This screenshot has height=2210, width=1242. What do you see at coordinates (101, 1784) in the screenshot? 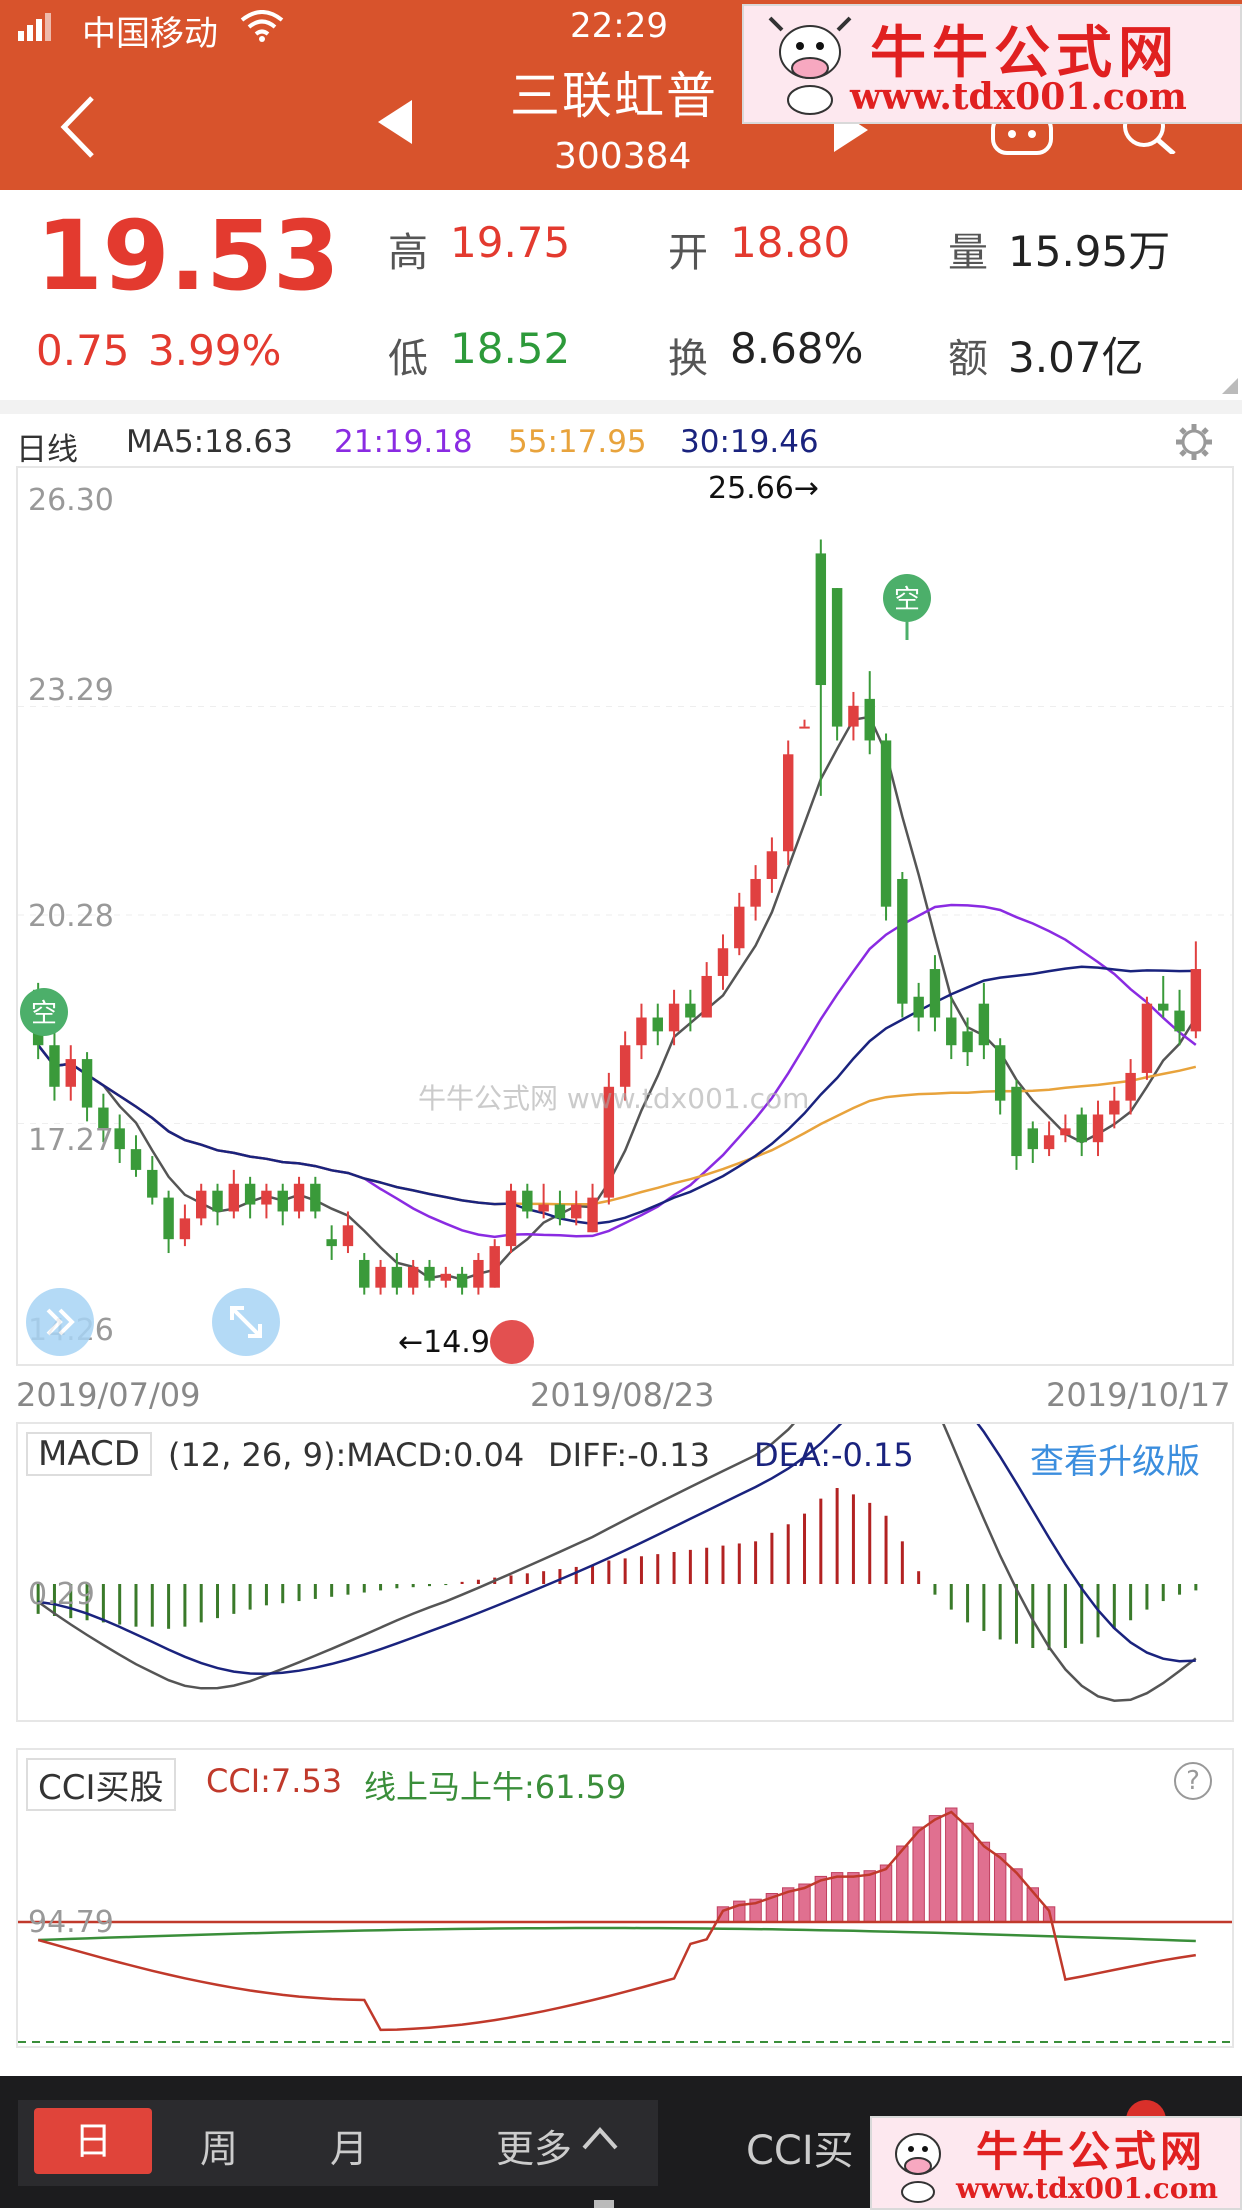
I see `cci-indicator-button: CCI买股` at bounding box center [101, 1784].